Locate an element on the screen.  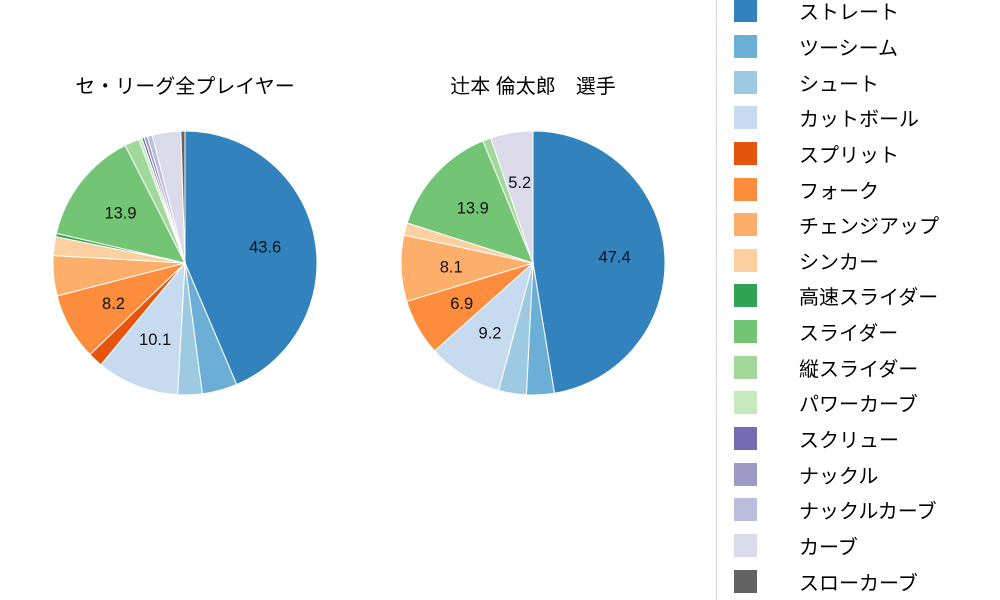
legend-item-label: カットボール is located at coordinates (859, 120).